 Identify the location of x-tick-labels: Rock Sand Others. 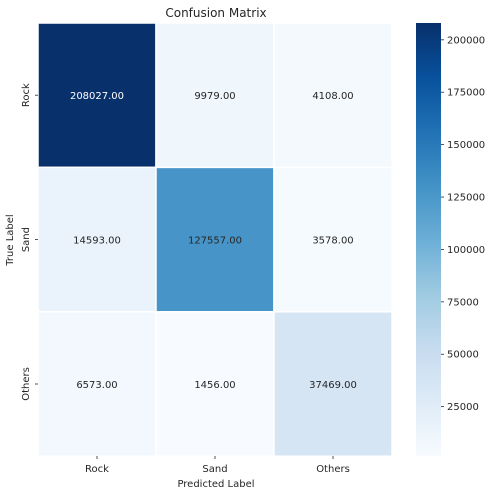
(217, 465).